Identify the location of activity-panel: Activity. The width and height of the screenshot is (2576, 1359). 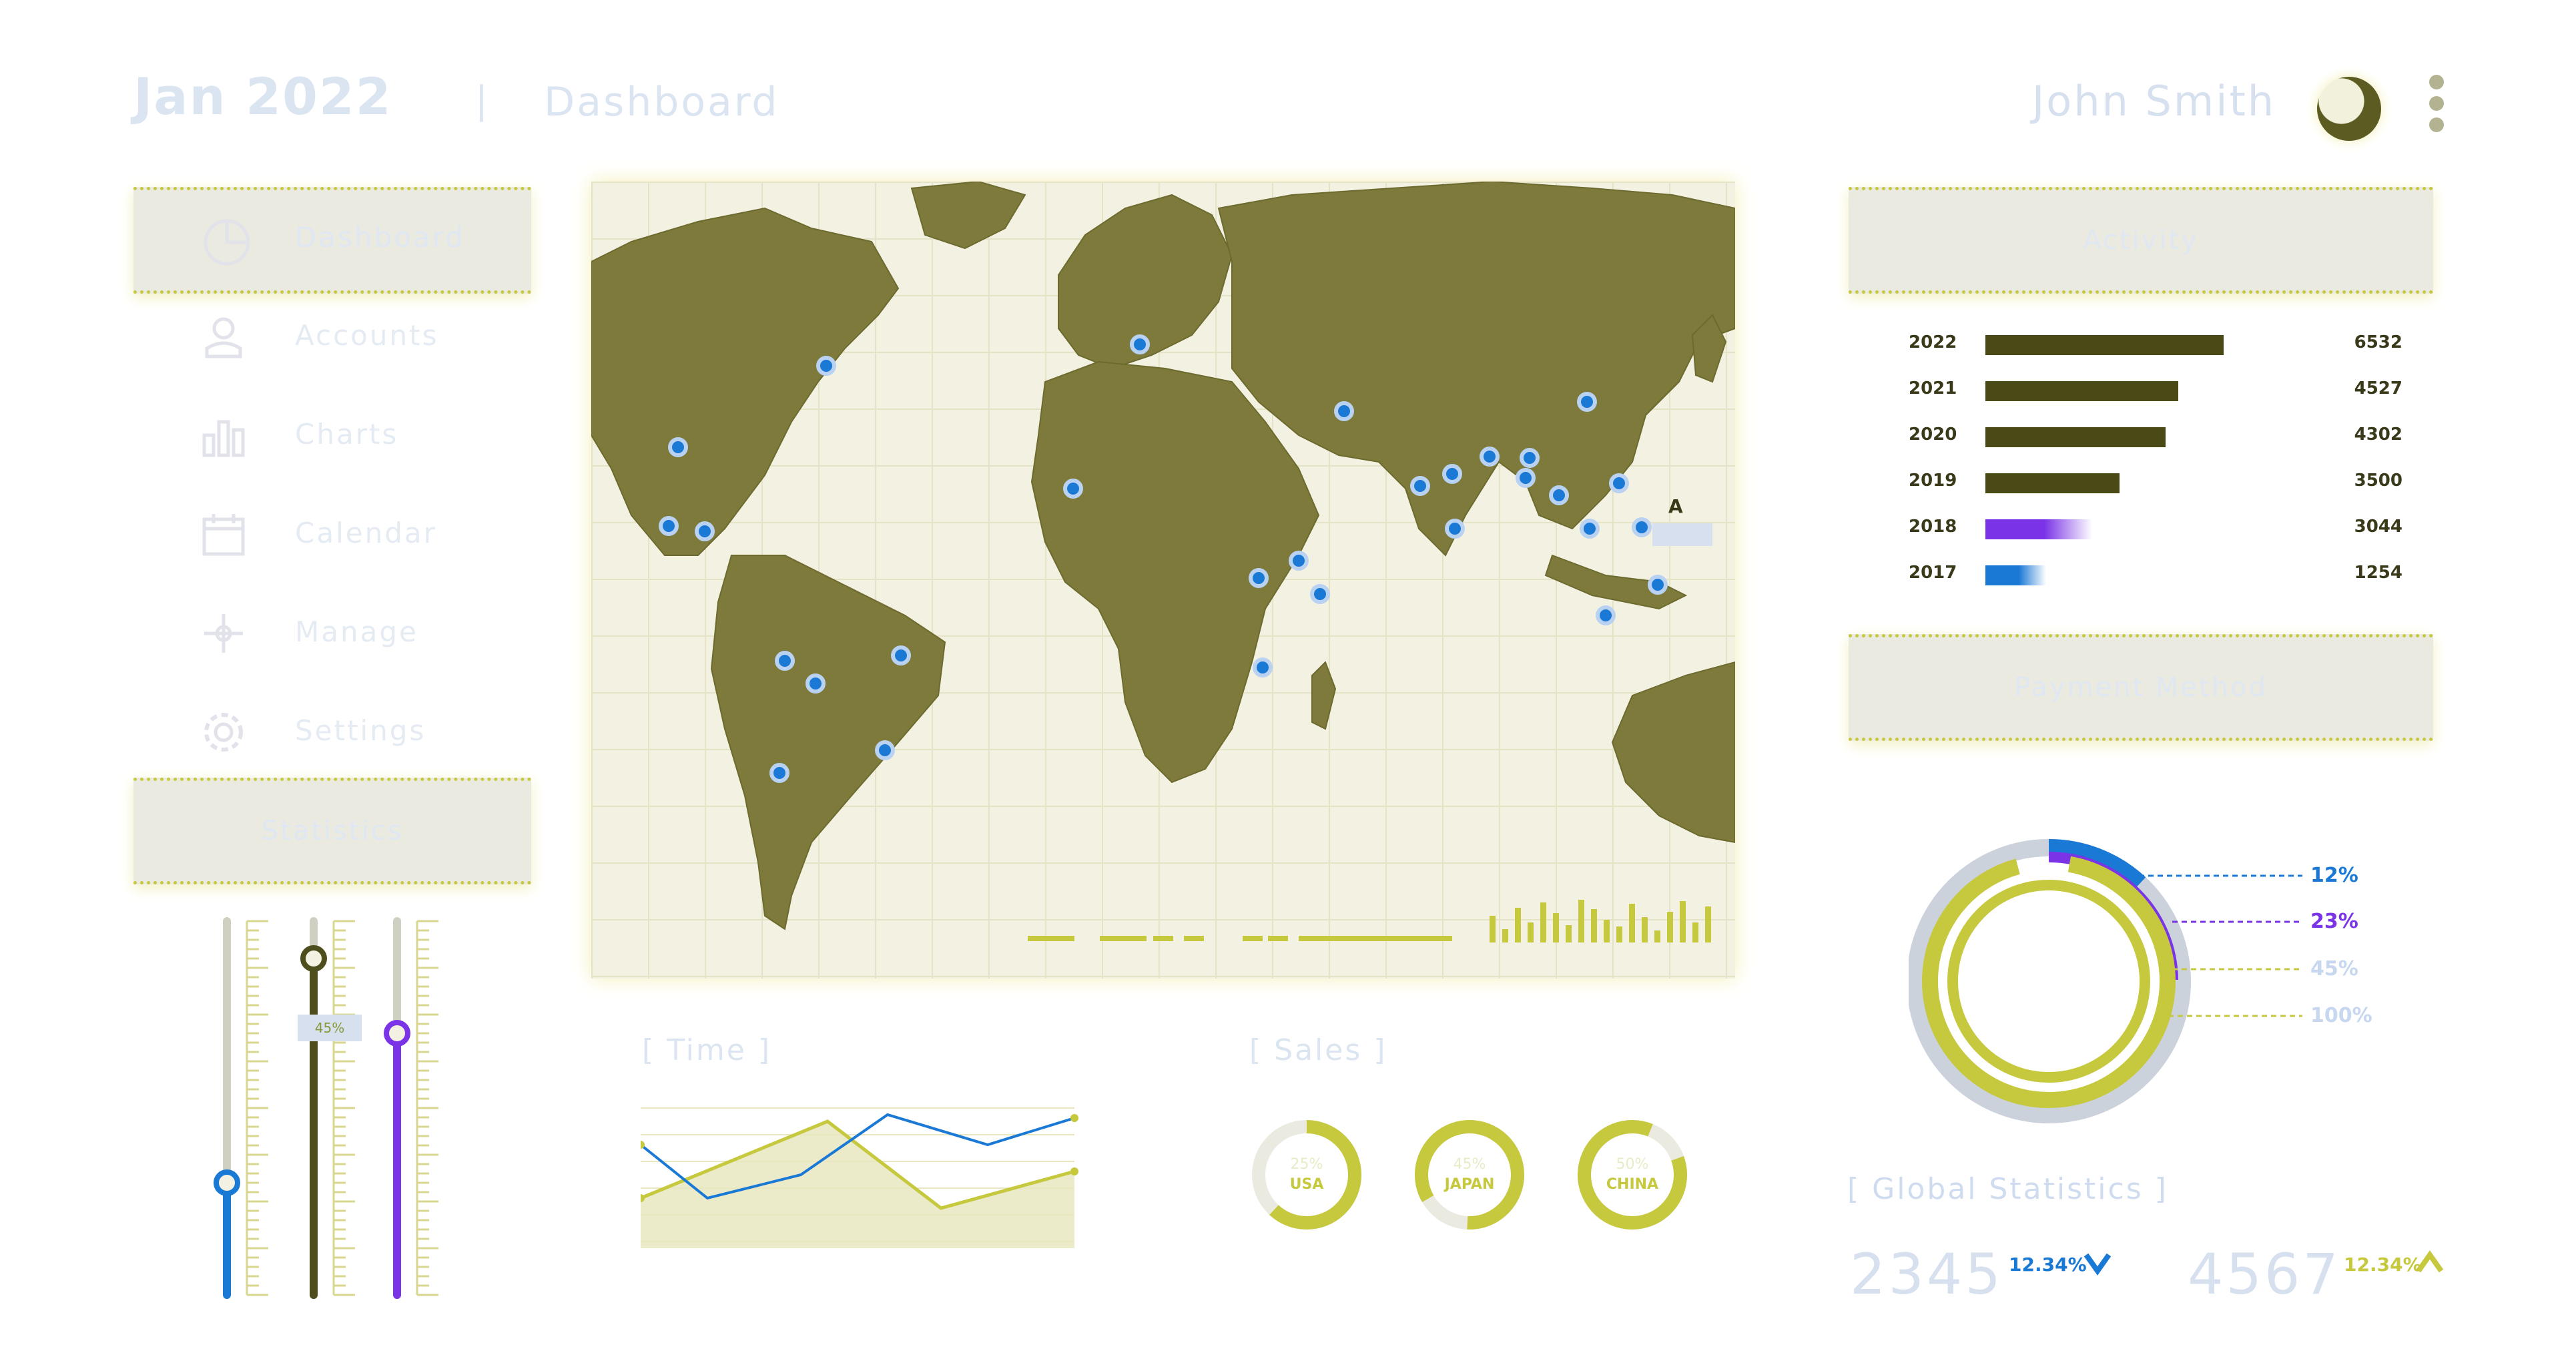
(2141, 240).